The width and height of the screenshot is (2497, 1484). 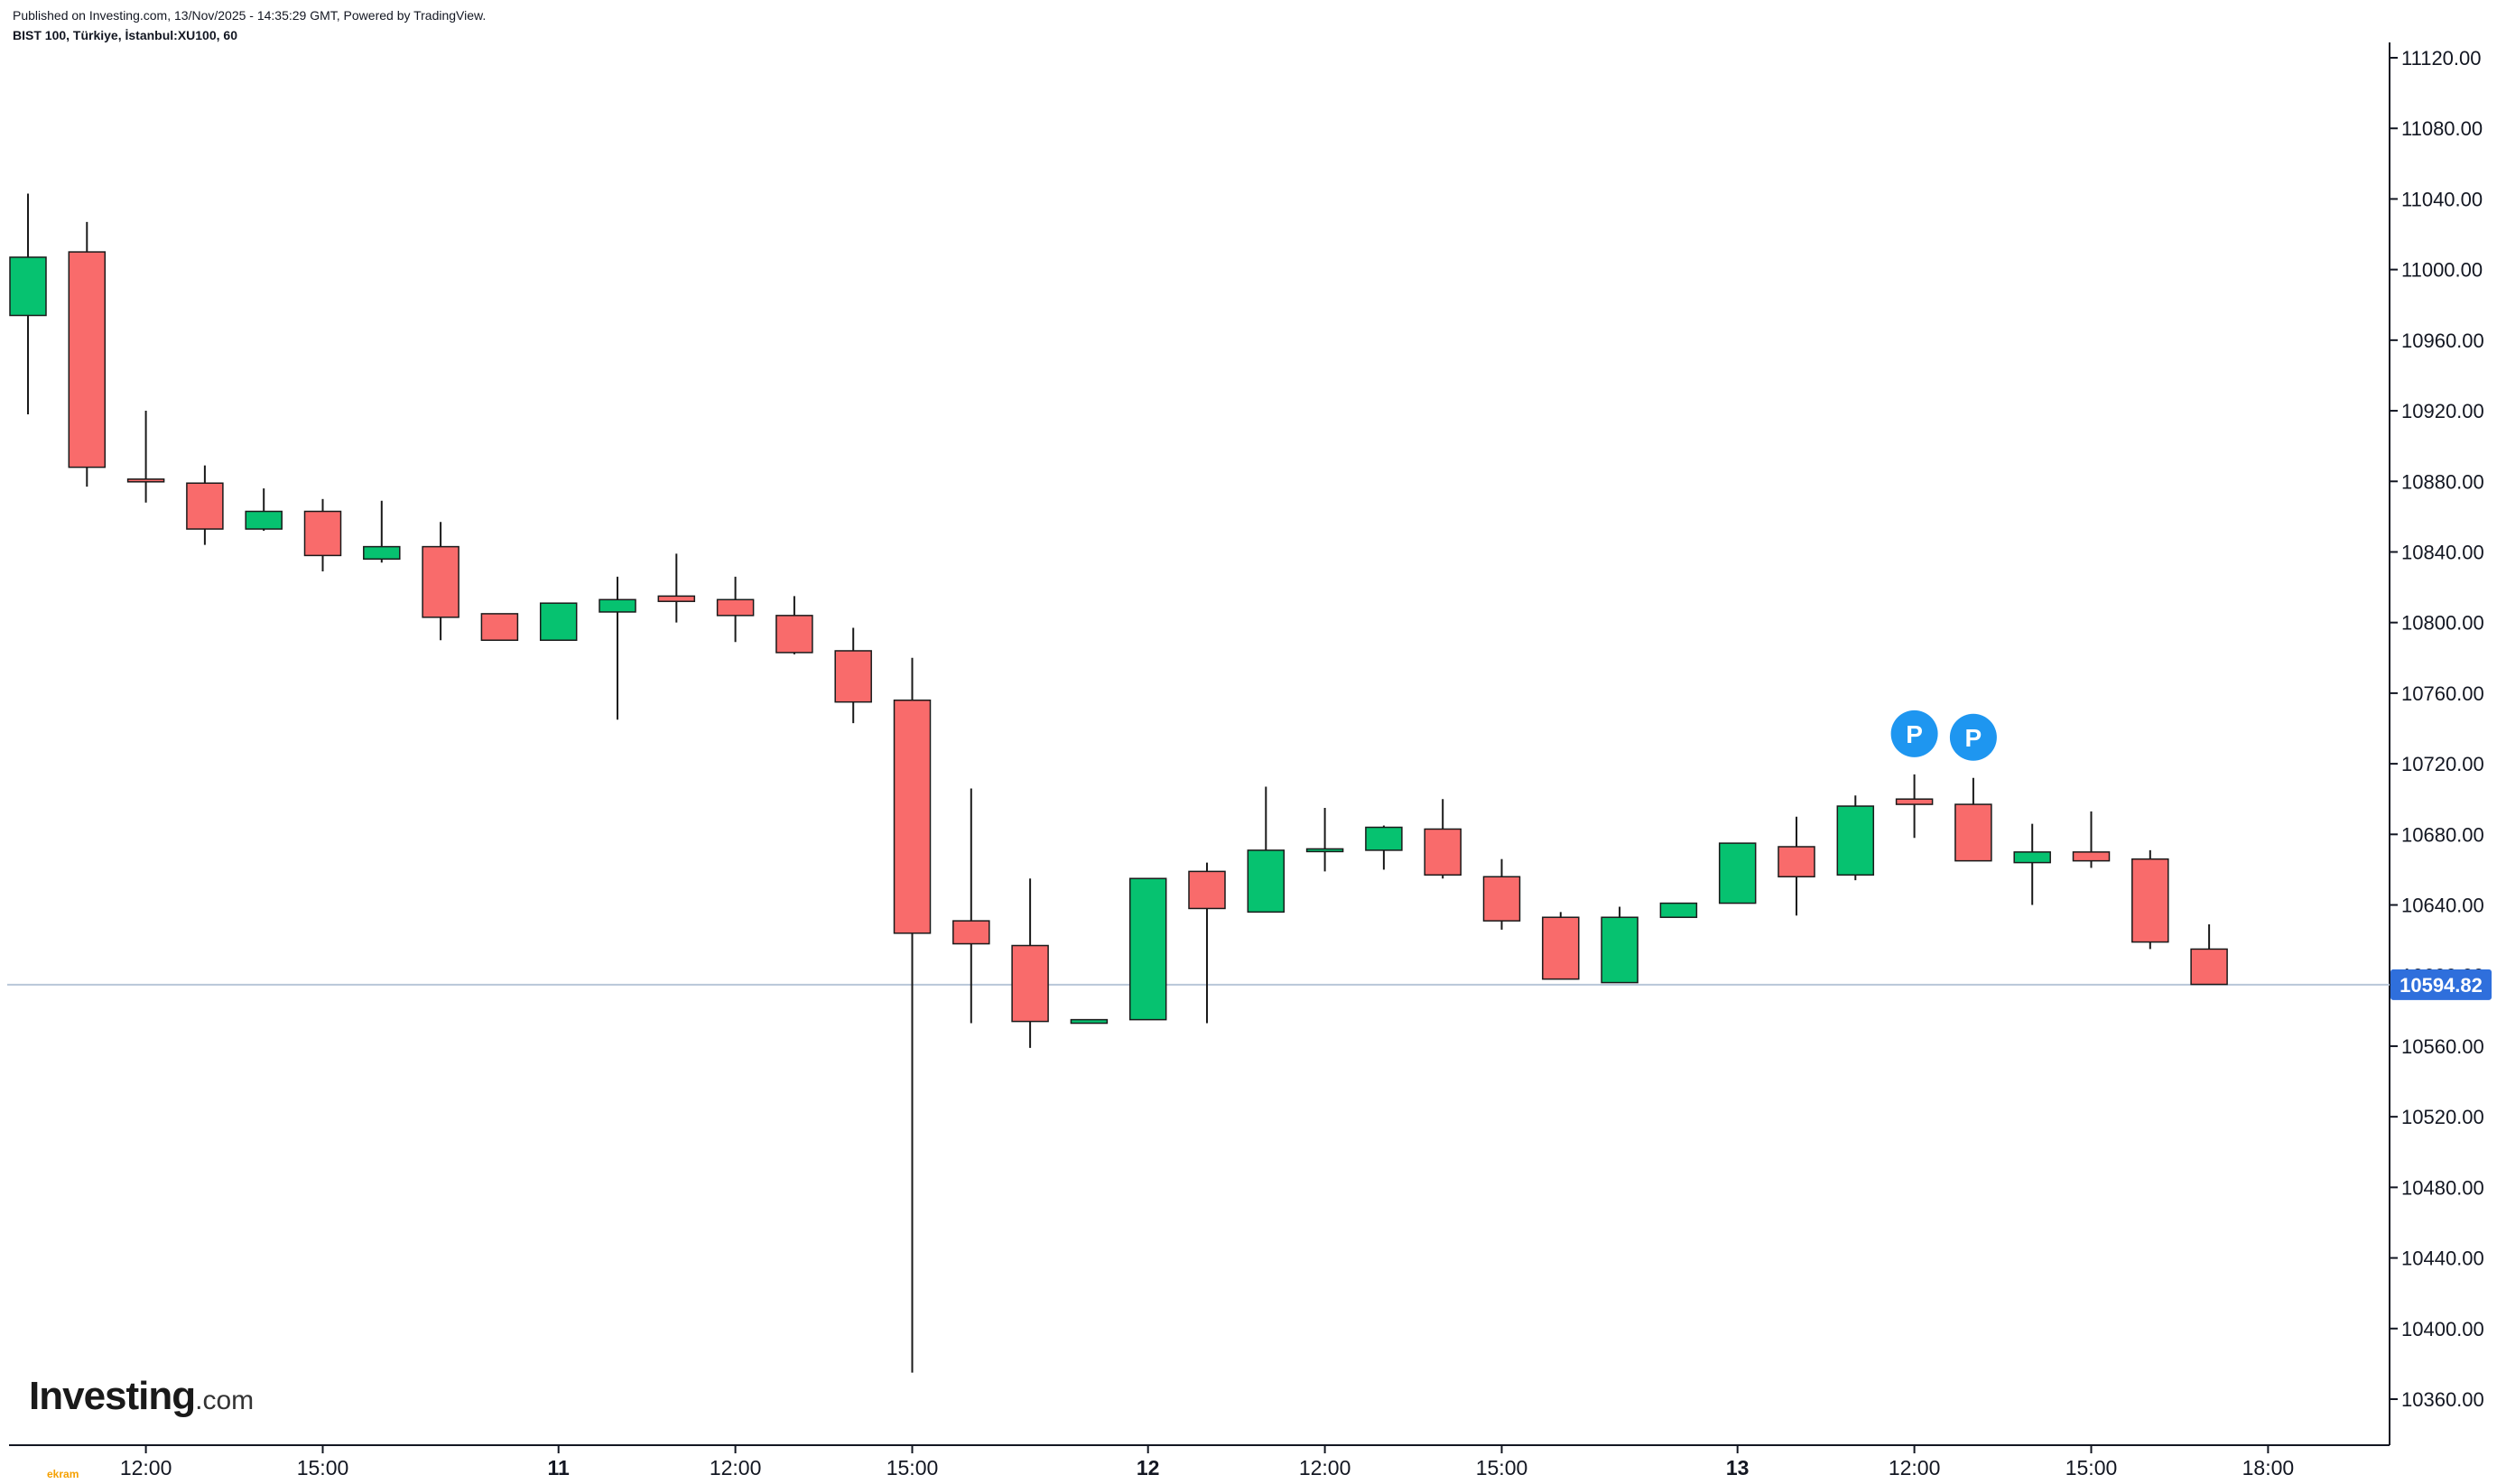 What do you see at coordinates (2442, 199) in the screenshot?
I see `y-tick-label: 11040.00` at bounding box center [2442, 199].